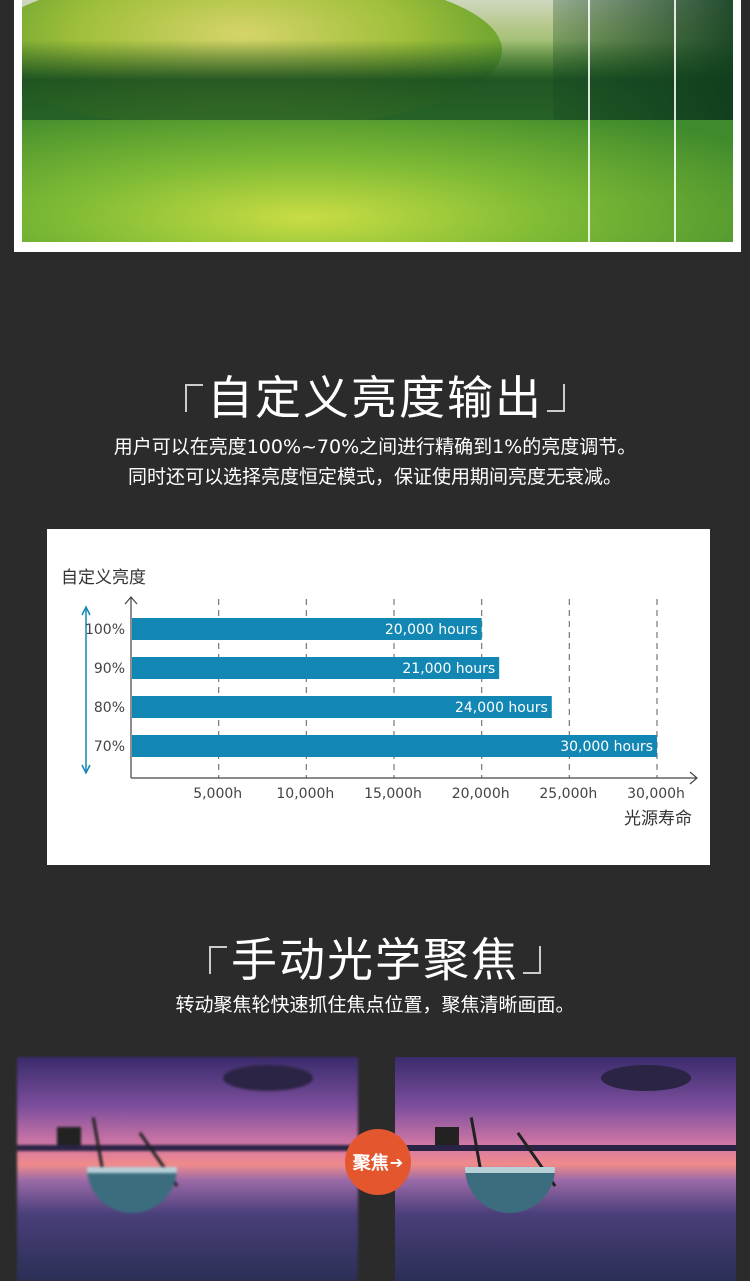  What do you see at coordinates (217, 794) in the screenshot?
I see `x-tick-label: 5,000h` at bounding box center [217, 794].